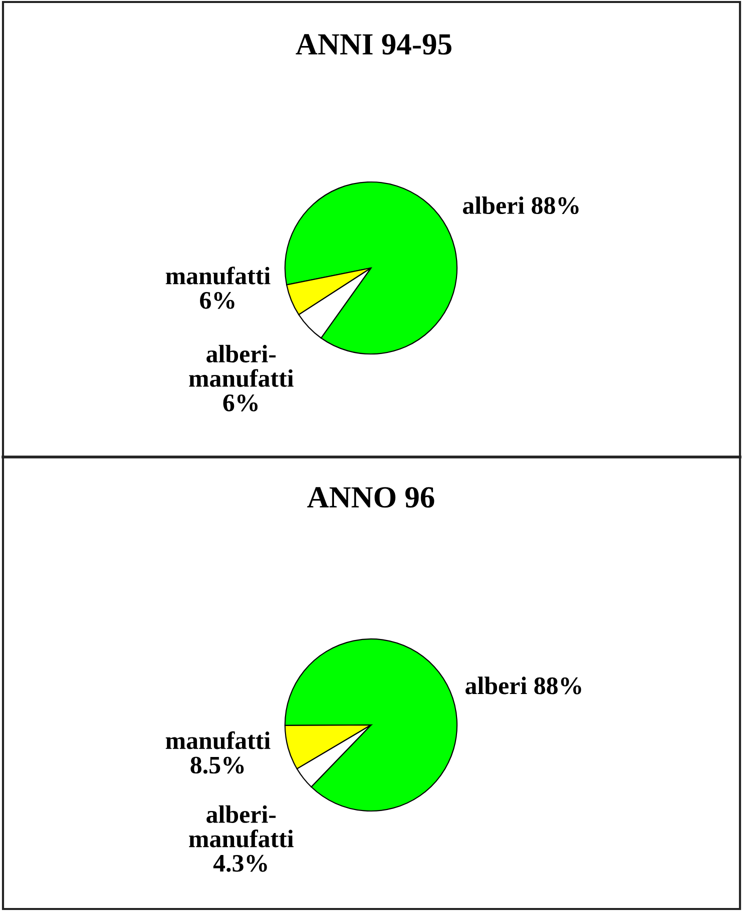 The height and width of the screenshot is (911, 742). I want to click on chart-title: ANNO 96, so click(370, 497).